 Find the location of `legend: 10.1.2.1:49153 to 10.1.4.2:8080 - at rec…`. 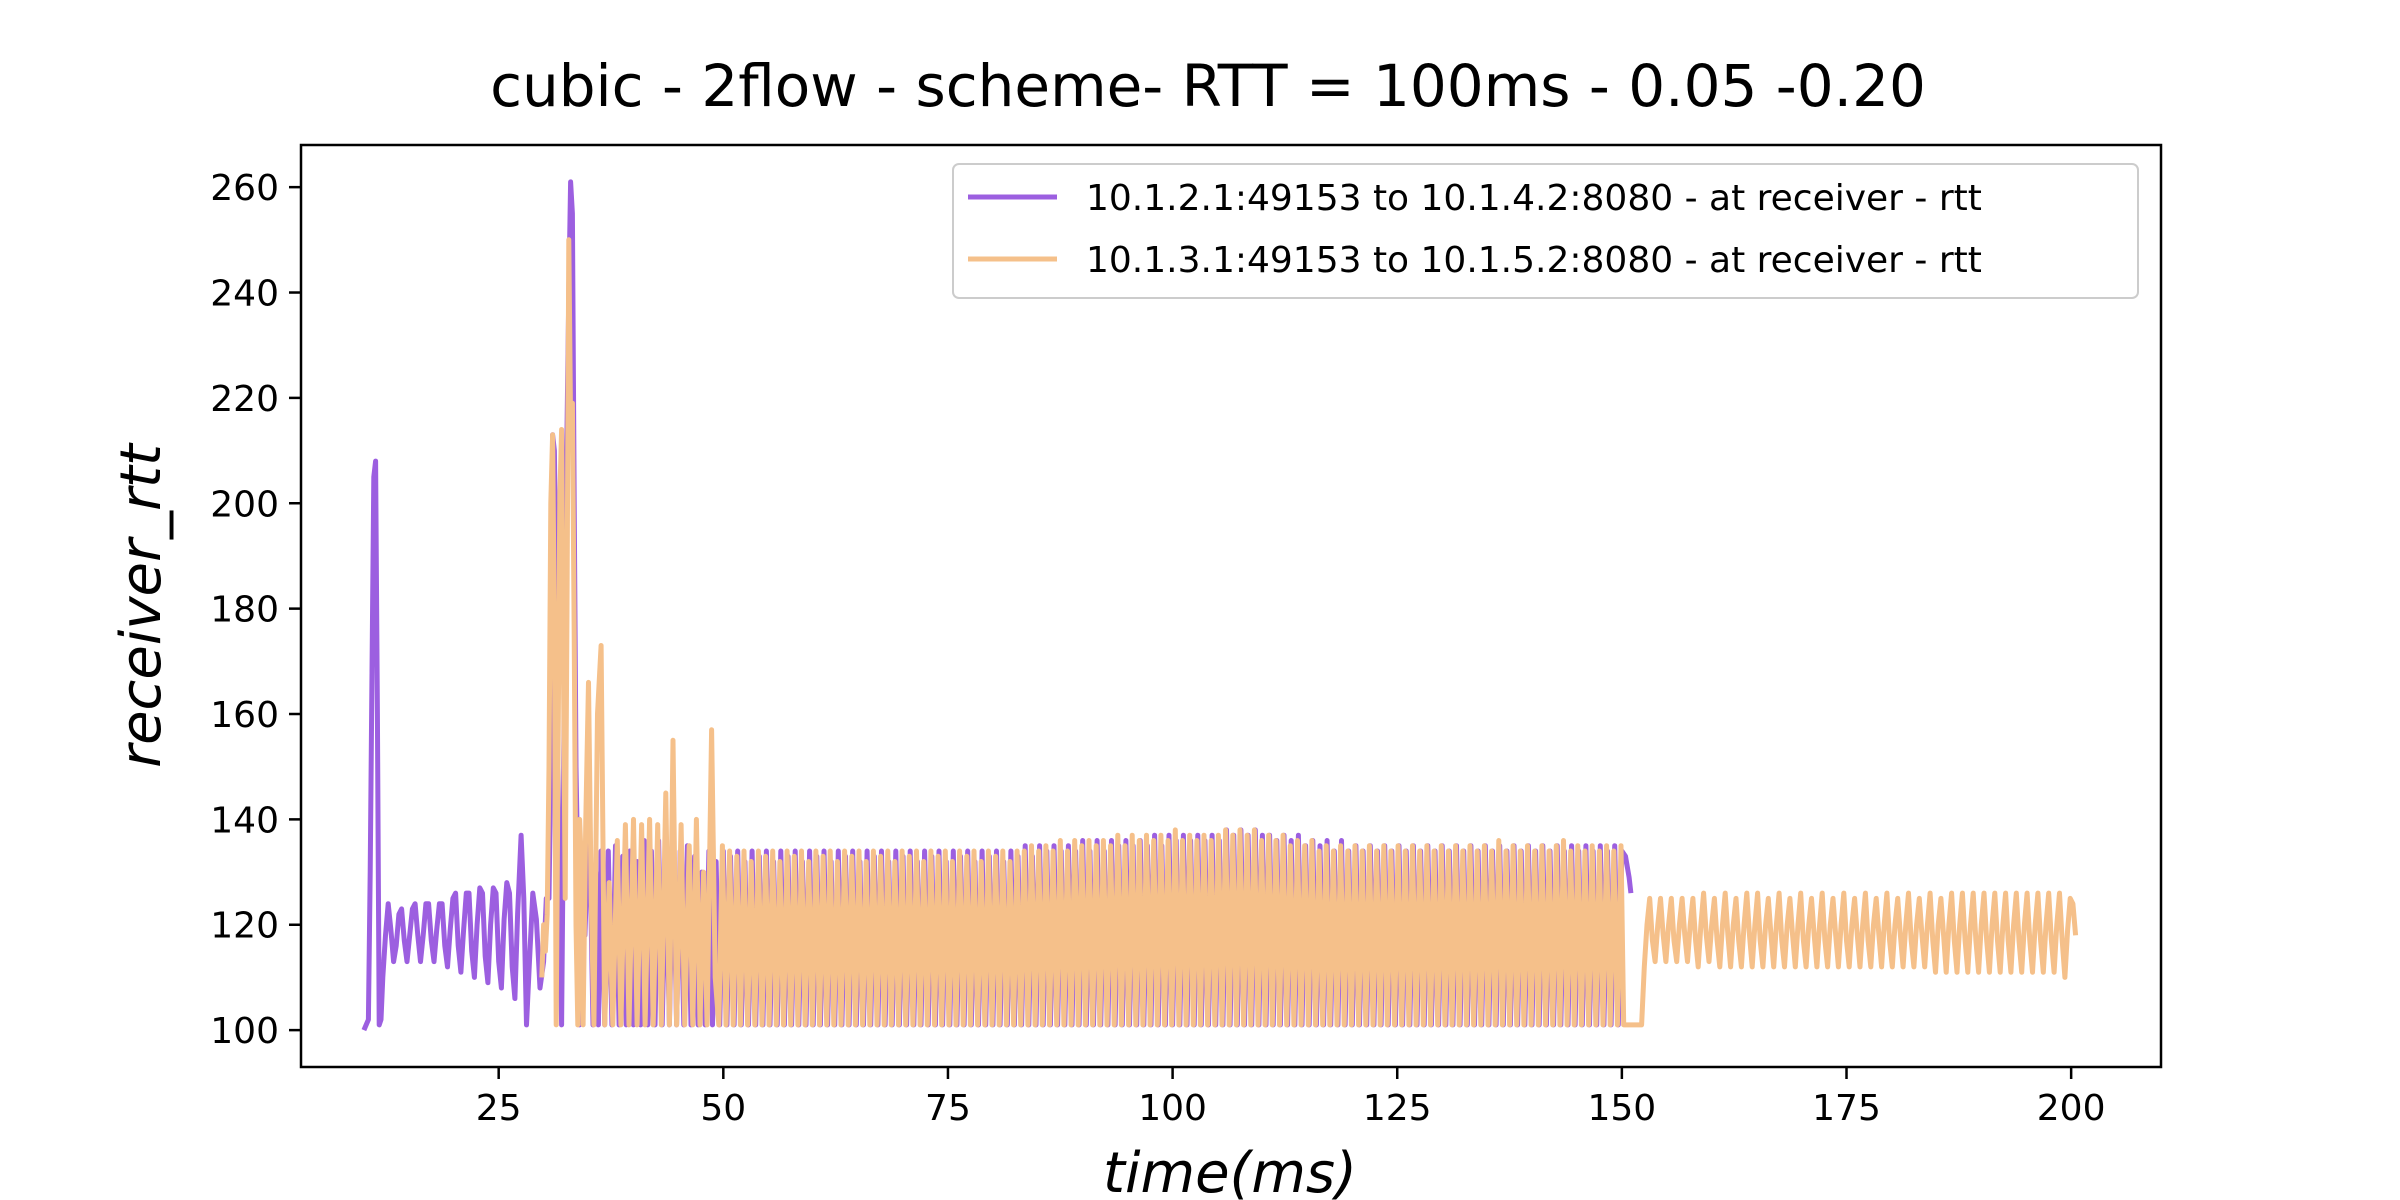

legend: 10.1.2.1:49153 to 10.1.4.2:8080 - at rec… is located at coordinates (1545, 231).